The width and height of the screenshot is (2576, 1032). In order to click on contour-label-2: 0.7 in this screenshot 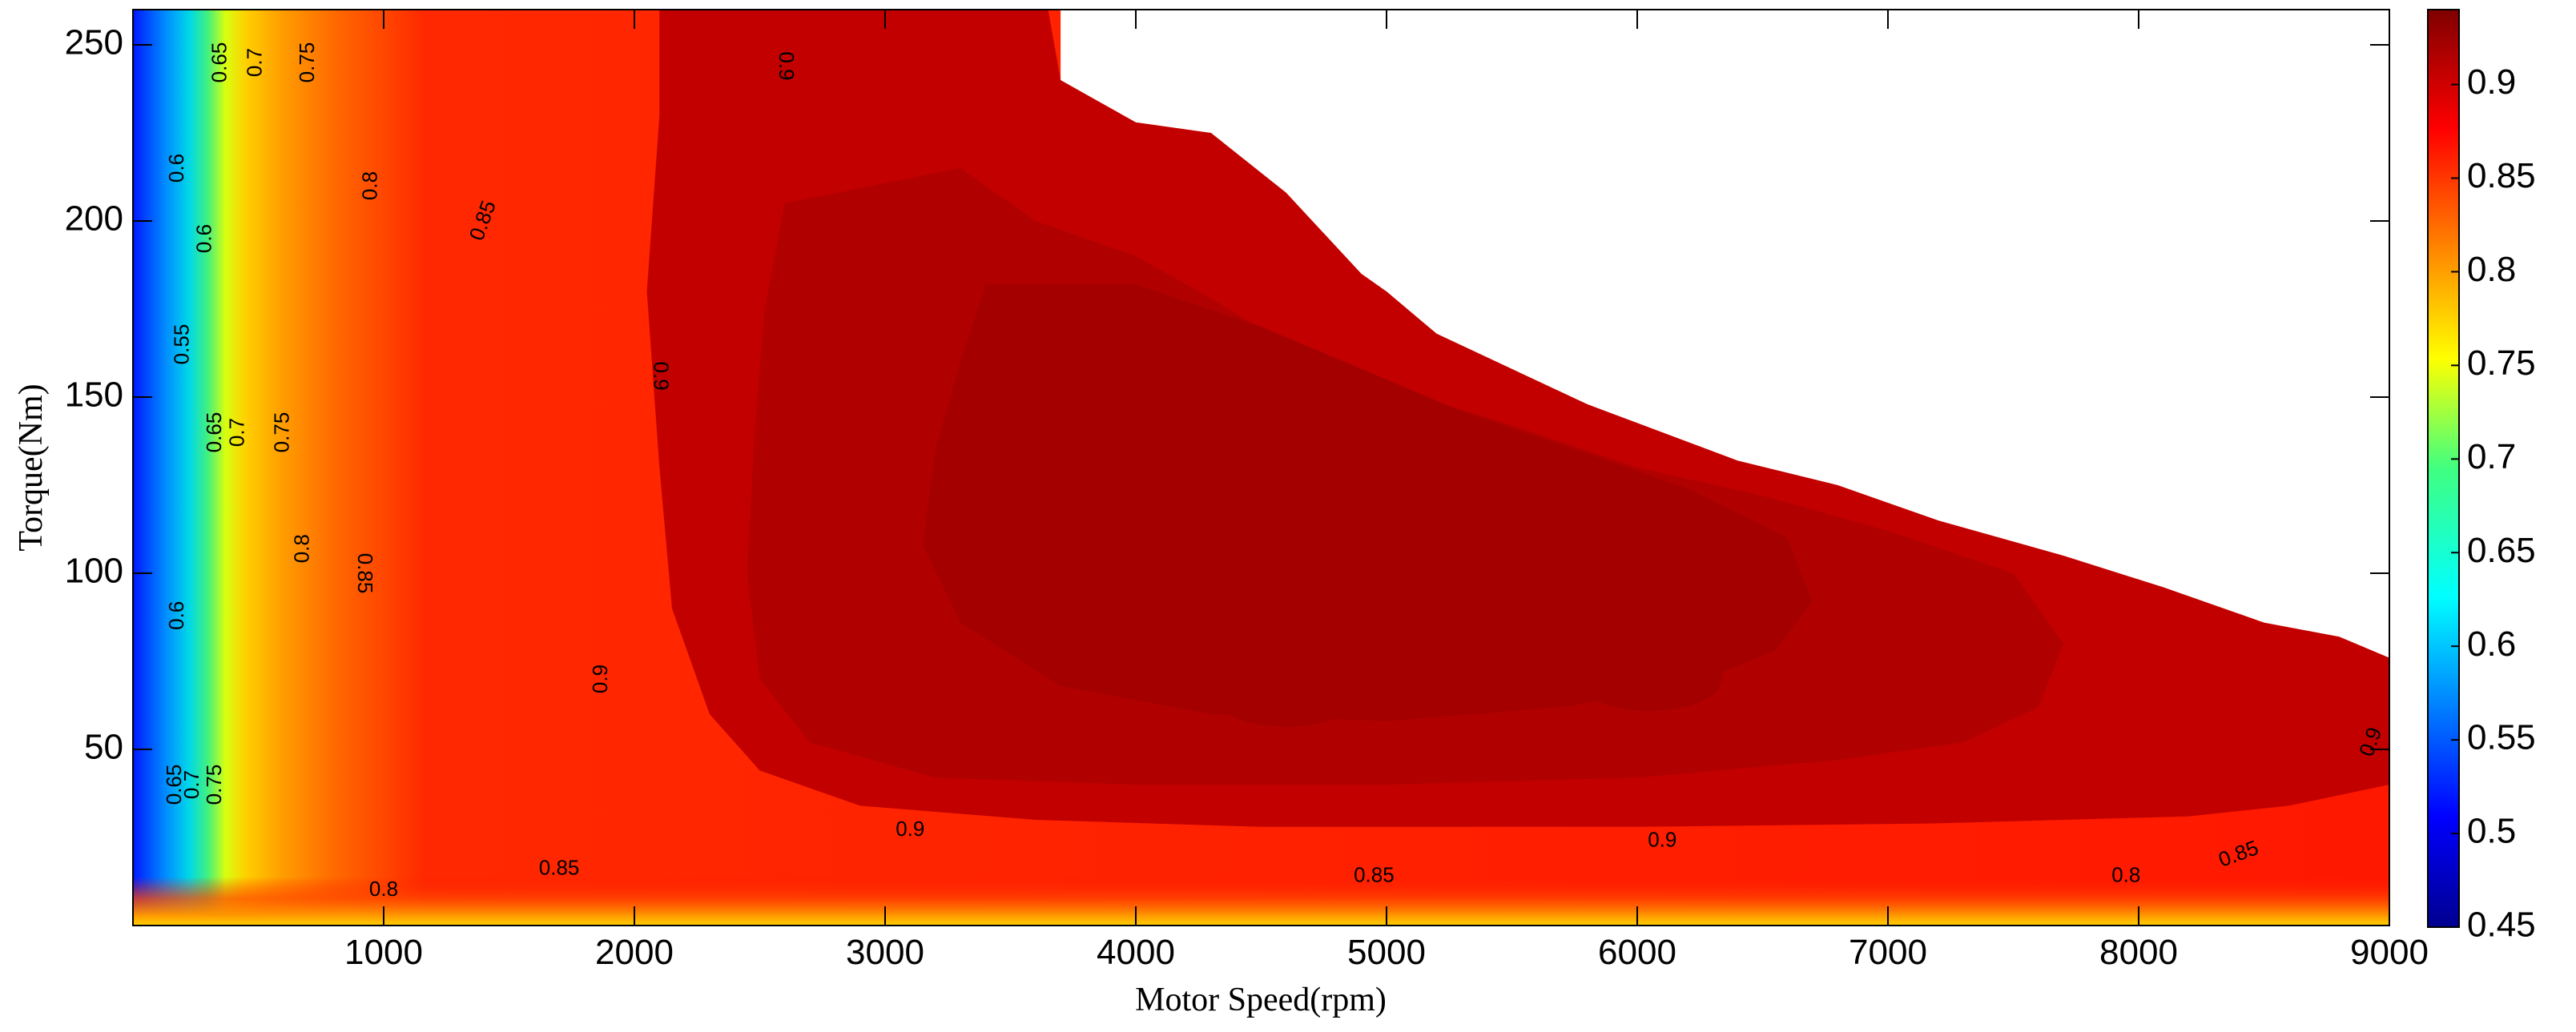, I will do `click(254, 62)`.